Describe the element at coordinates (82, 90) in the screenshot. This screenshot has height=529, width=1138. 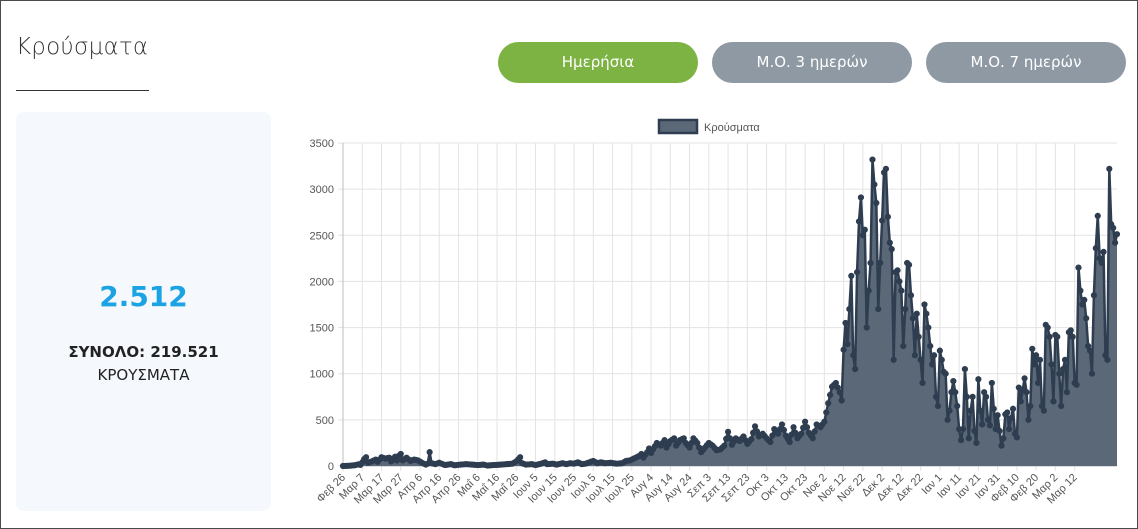
I see `title-underline` at that location.